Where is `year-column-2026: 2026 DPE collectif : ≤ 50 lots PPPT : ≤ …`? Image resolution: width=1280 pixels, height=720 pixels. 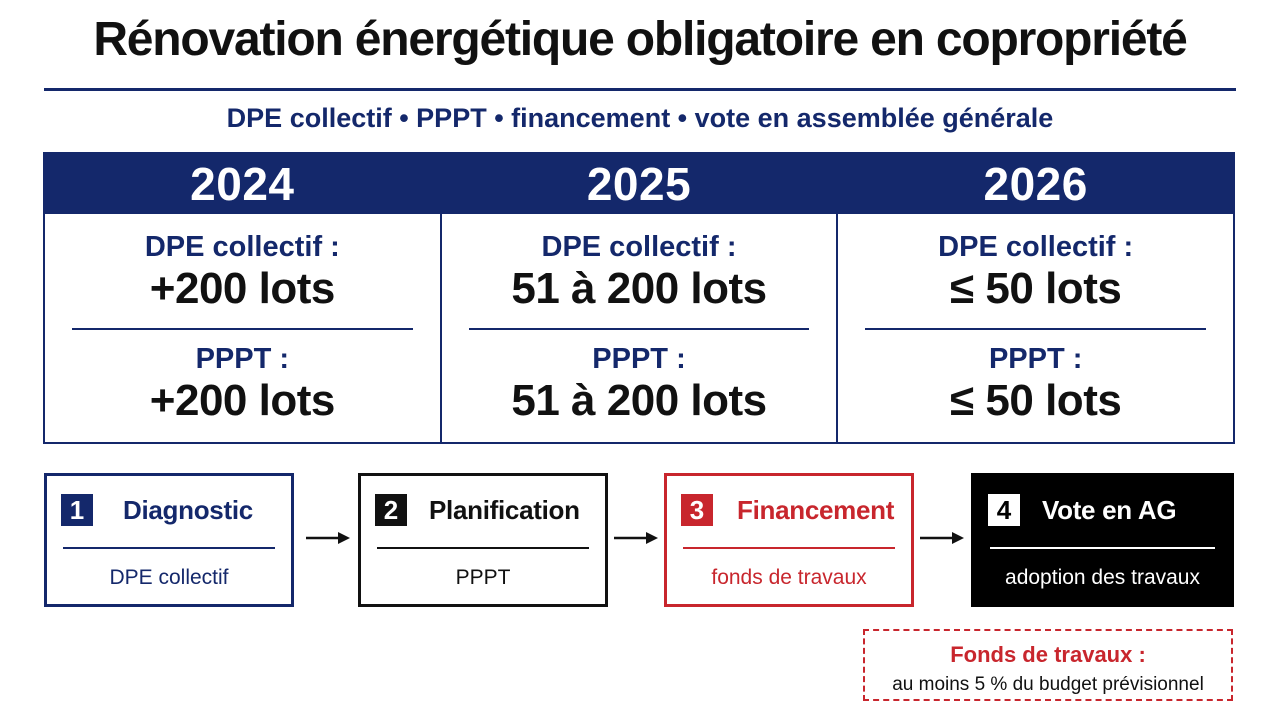
year-column-2026: 2026 DPE collectif : ≤ 50 lots PPPT : ≤ … is located at coordinates (1036, 298).